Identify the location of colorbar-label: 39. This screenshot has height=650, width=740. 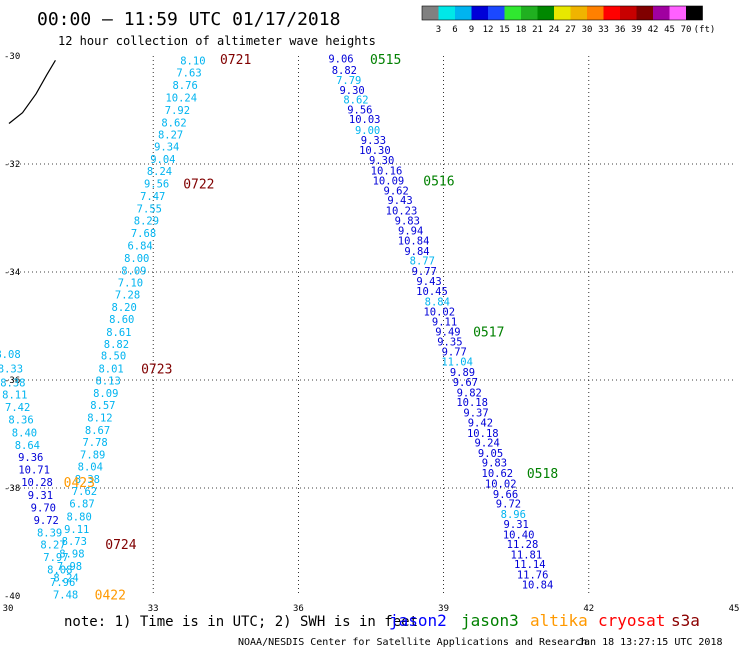
(636, 30).